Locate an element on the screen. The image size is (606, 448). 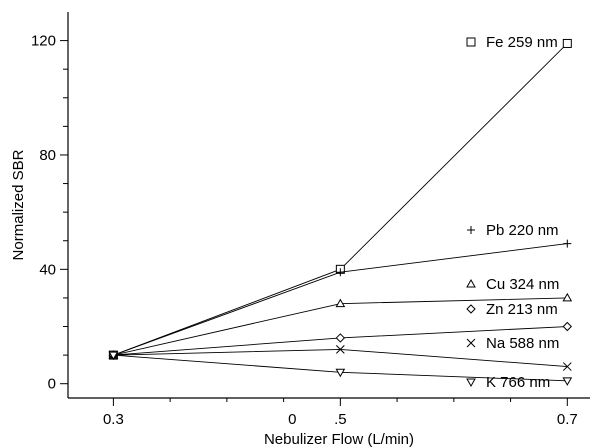
y-tick-label: 80 is located at coordinates (47, 155).